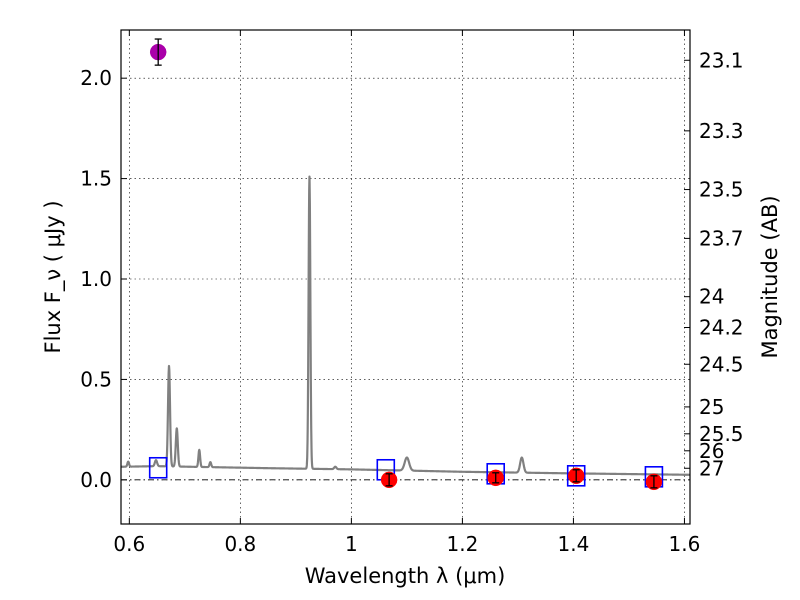 This screenshot has height=600, width=800. I want to click on right-tick-label: 23.3, so click(721, 131).